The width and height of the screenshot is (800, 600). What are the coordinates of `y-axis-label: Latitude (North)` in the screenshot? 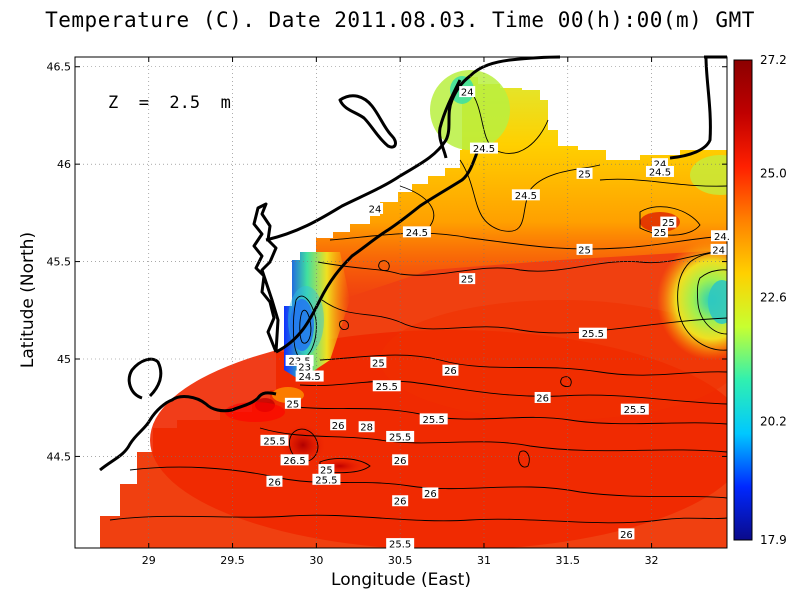 It's located at (28, 300).